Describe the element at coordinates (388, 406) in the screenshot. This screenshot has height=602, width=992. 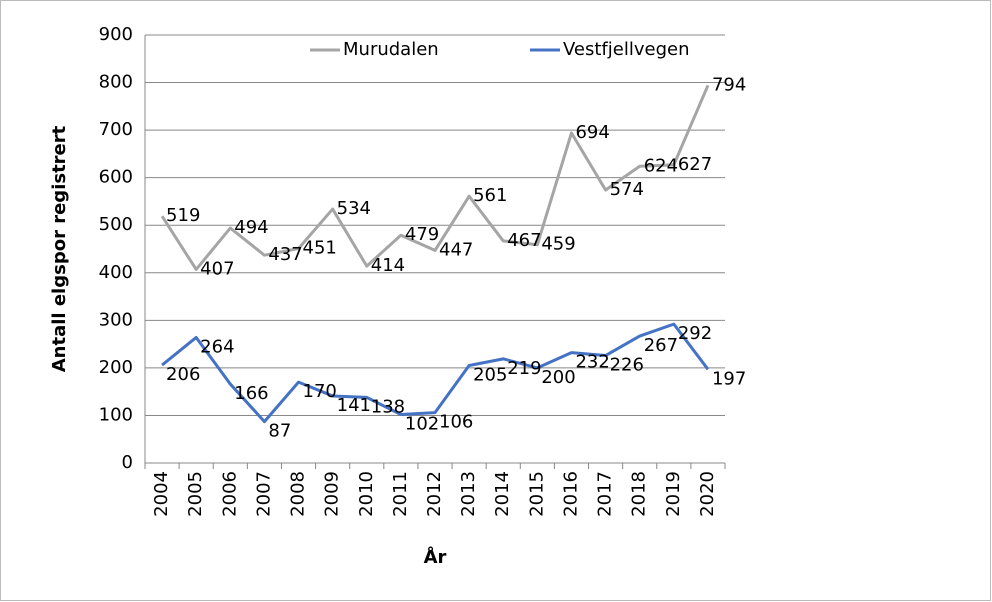
I see `data-label: 138` at that location.